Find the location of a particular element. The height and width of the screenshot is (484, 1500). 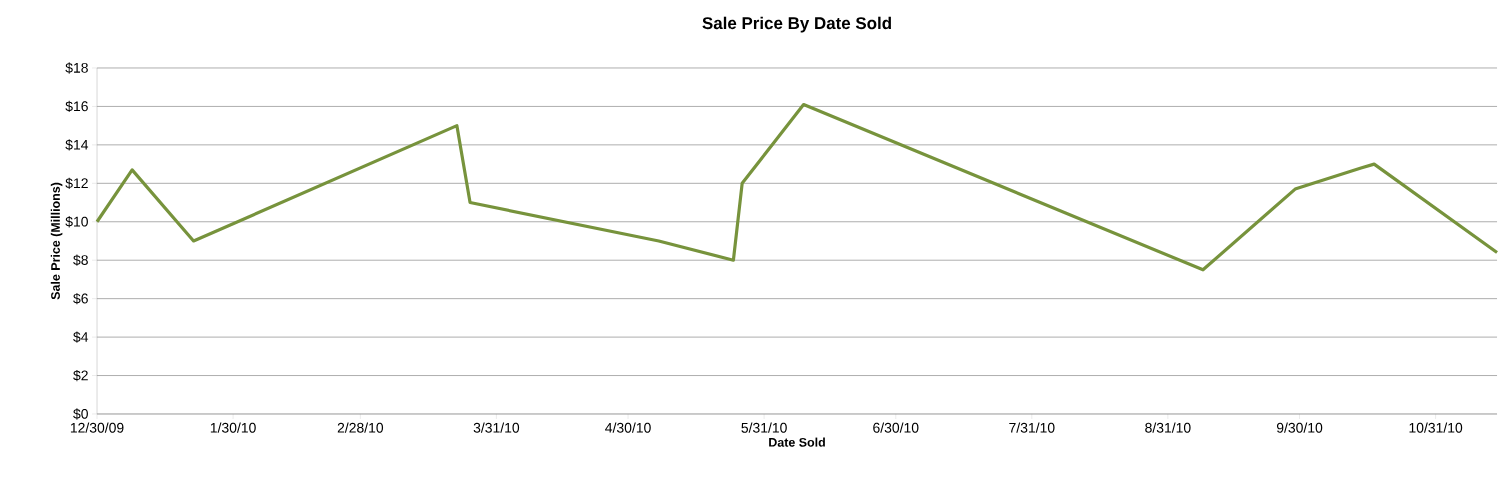

y-tick-label: $14 is located at coordinates (77, 145).